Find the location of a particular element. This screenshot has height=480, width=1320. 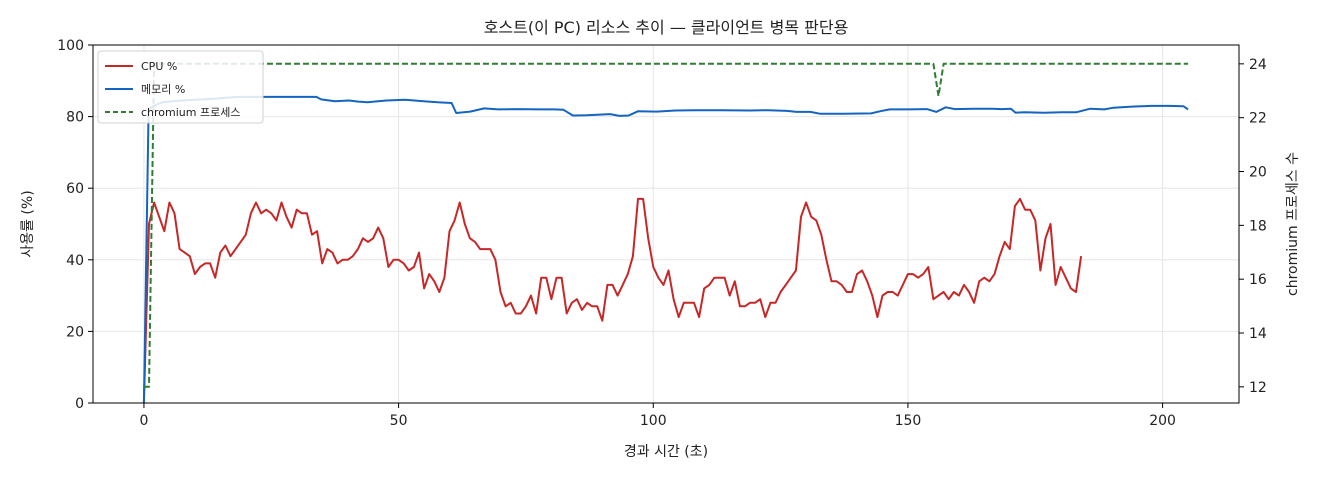

y2-tick-label: 24 is located at coordinates (1258, 65).